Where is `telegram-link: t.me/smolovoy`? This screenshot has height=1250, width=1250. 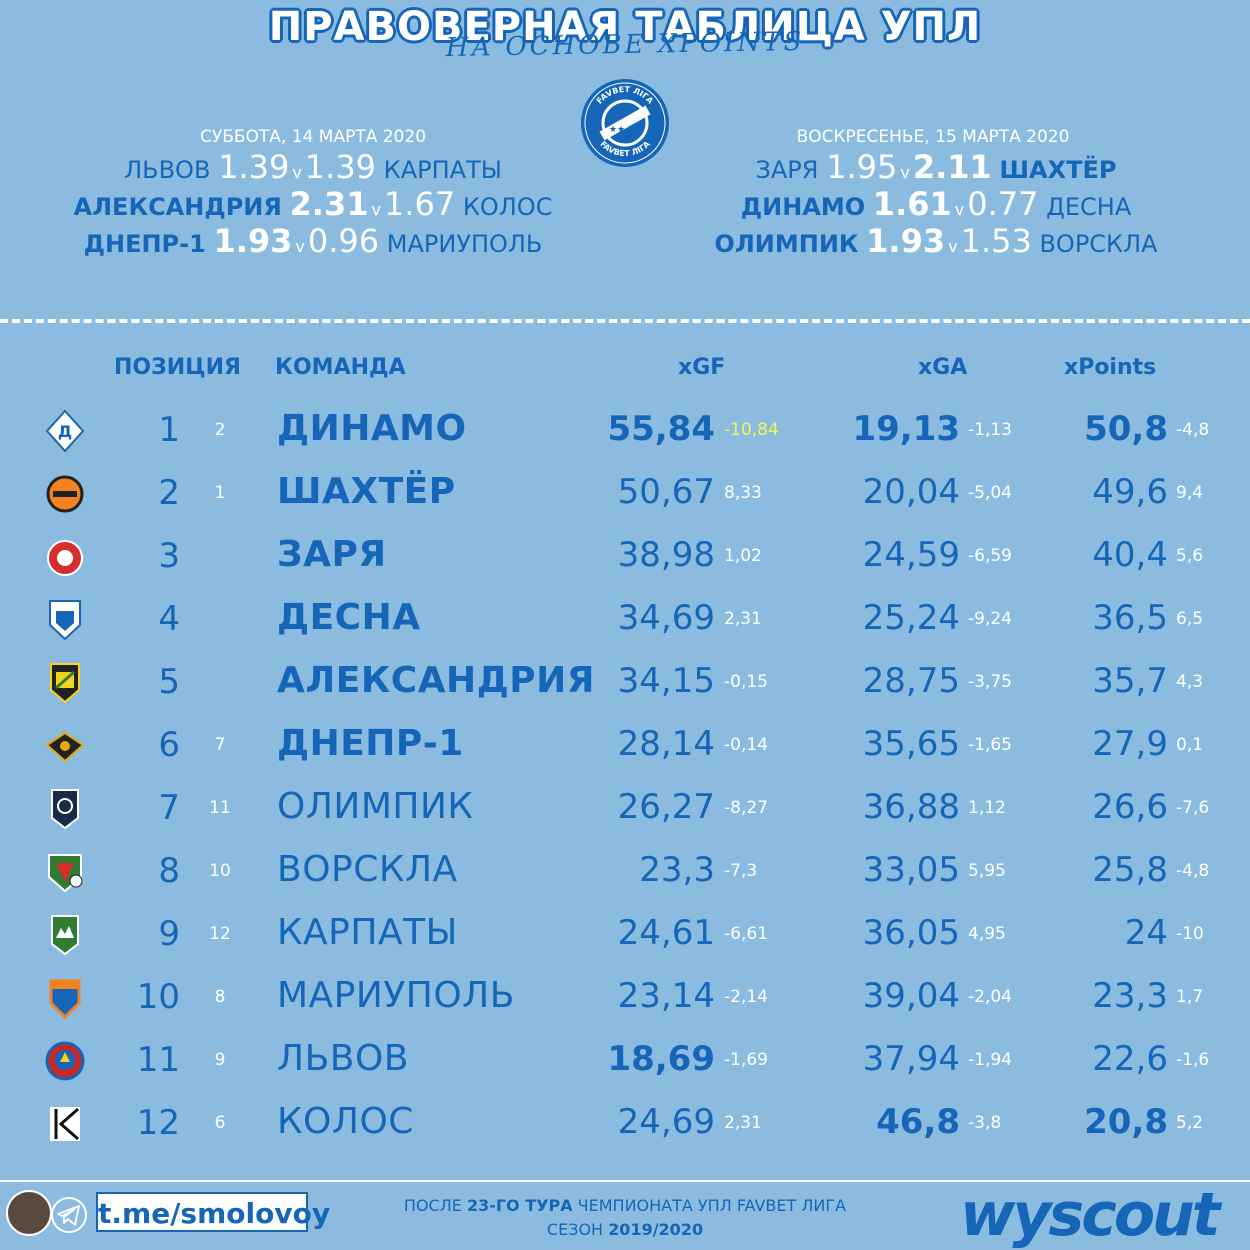 telegram-link: t.me/smolovoy is located at coordinates (213, 1212).